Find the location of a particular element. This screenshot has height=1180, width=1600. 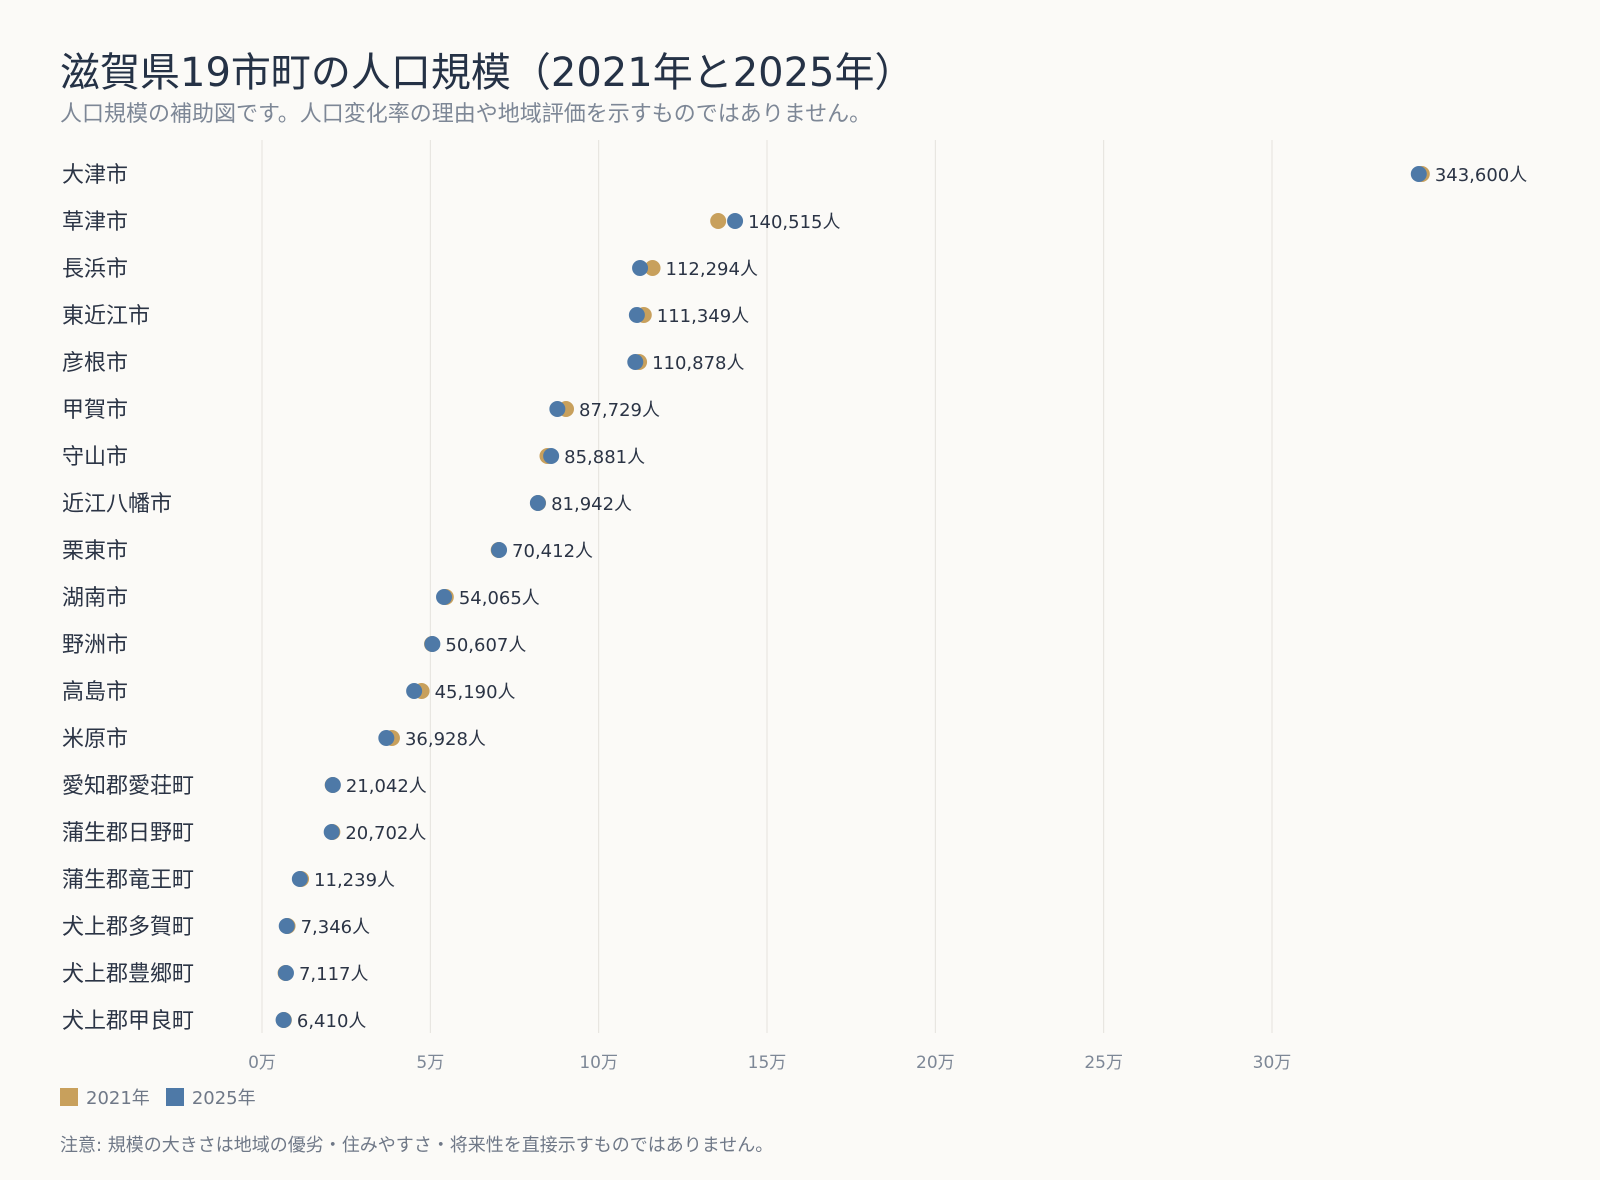

data-label: 7,117人 is located at coordinates (334, 974).